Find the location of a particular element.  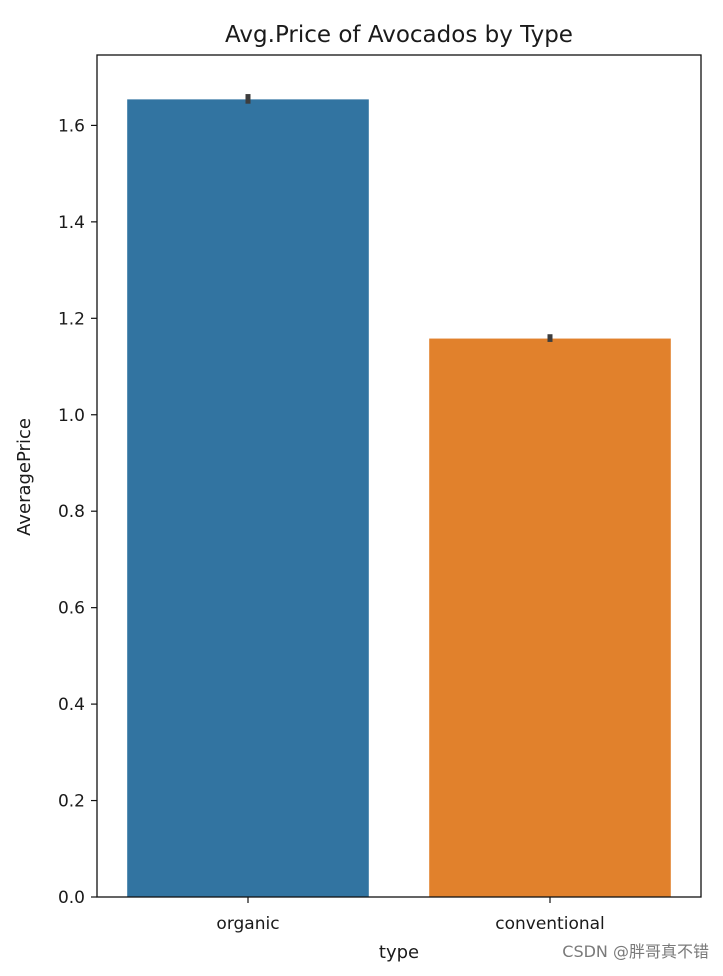

chart-title: Avg.Price of Avocados by Type is located at coordinates (399, 35).